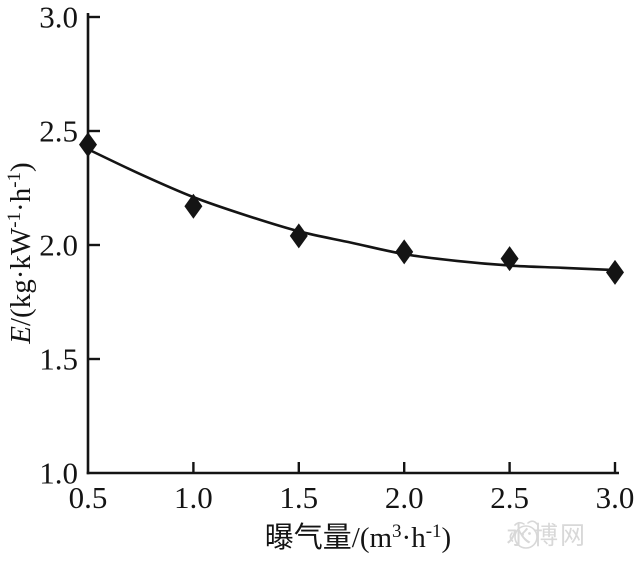 The width and height of the screenshot is (640, 562). Describe the element at coordinates (58, 473) in the screenshot. I see `y-tick-label: 1.0` at that location.